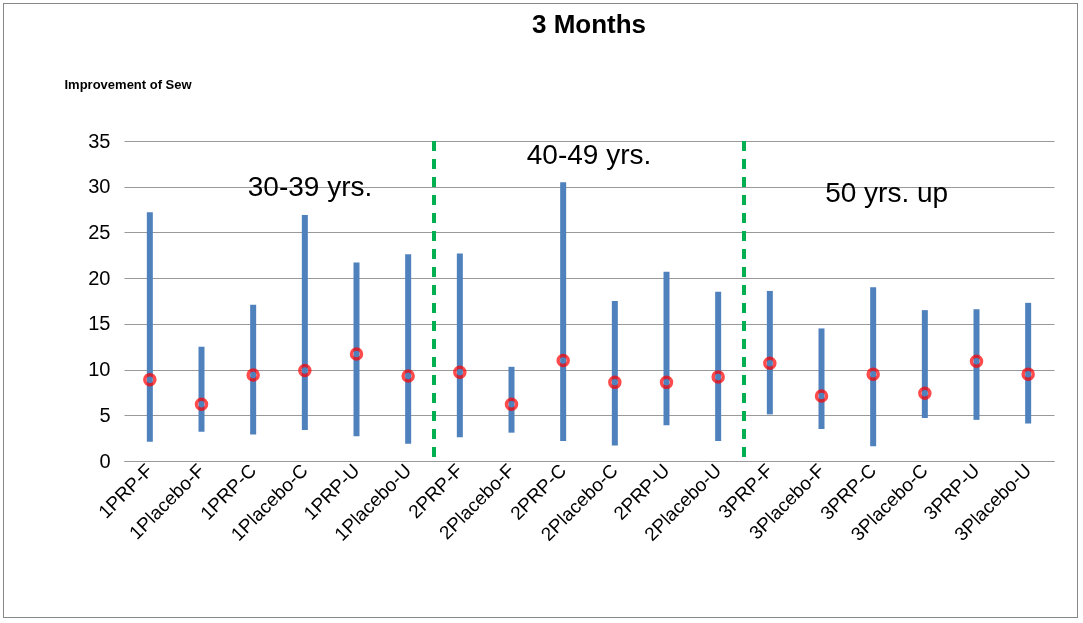 The height and width of the screenshot is (623, 1083). Describe the element at coordinates (589, 154) in the screenshot. I see `annotation: 40-49 yrs.` at that location.